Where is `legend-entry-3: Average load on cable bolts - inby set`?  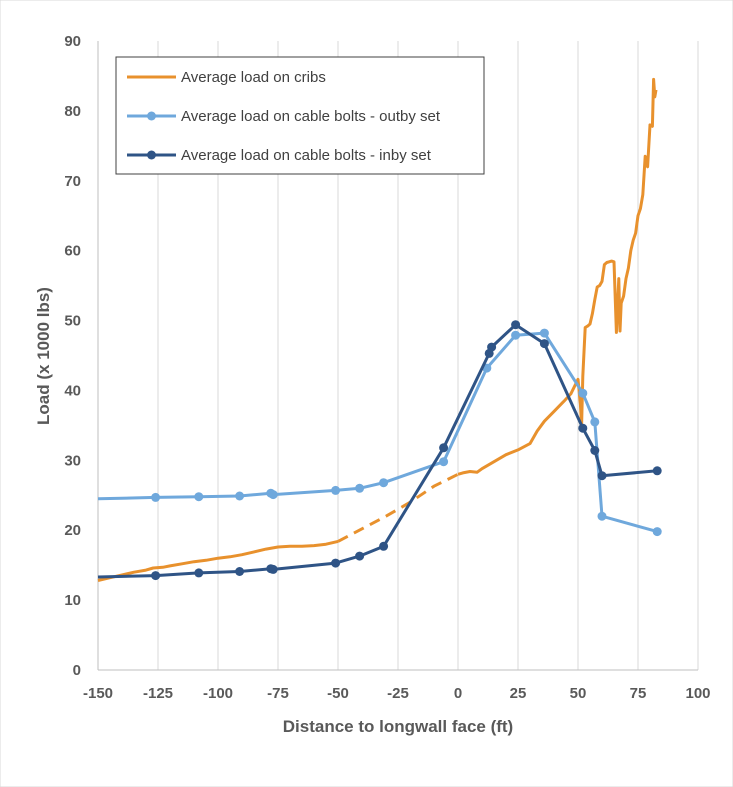 legend-entry-3: Average load on cable bolts - inby set is located at coordinates (279, 155).